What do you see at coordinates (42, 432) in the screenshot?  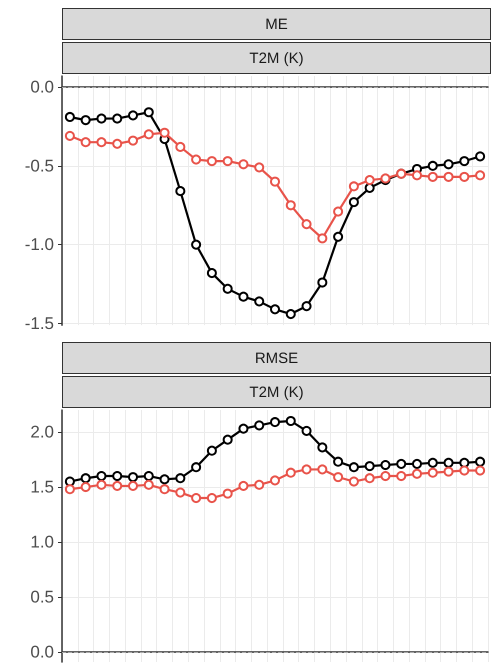 I see `y-tick-label: 2.0` at bounding box center [42, 432].